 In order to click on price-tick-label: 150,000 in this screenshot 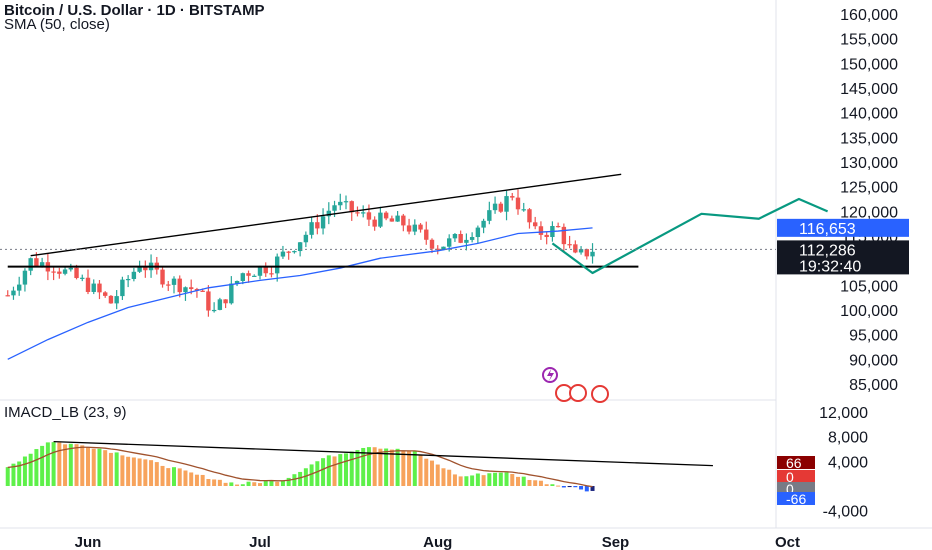, I will do `click(869, 64)`.